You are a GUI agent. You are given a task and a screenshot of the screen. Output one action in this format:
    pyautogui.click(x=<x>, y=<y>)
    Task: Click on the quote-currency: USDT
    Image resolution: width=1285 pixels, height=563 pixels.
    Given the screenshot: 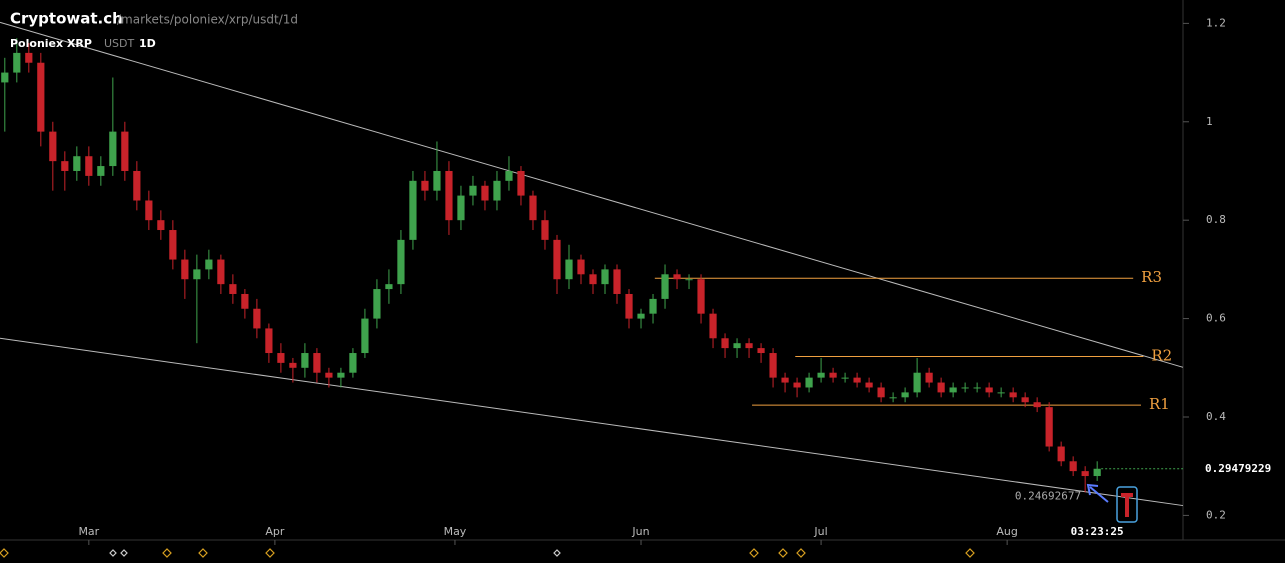 What is the action you would take?
    pyautogui.click(x=119, y=43)
    